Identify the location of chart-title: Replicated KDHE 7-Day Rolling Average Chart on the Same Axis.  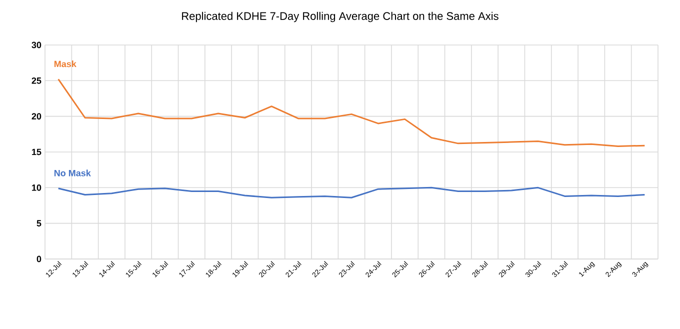
(340, 17).